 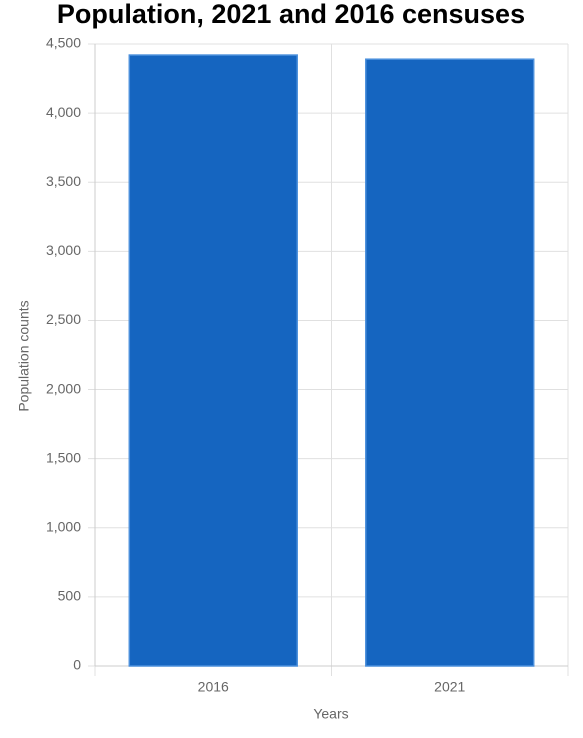 What do you see at coordinates (77, 665) in the screenshot?
I see `y-tick-label: 0` at bounding box center [77, 665].